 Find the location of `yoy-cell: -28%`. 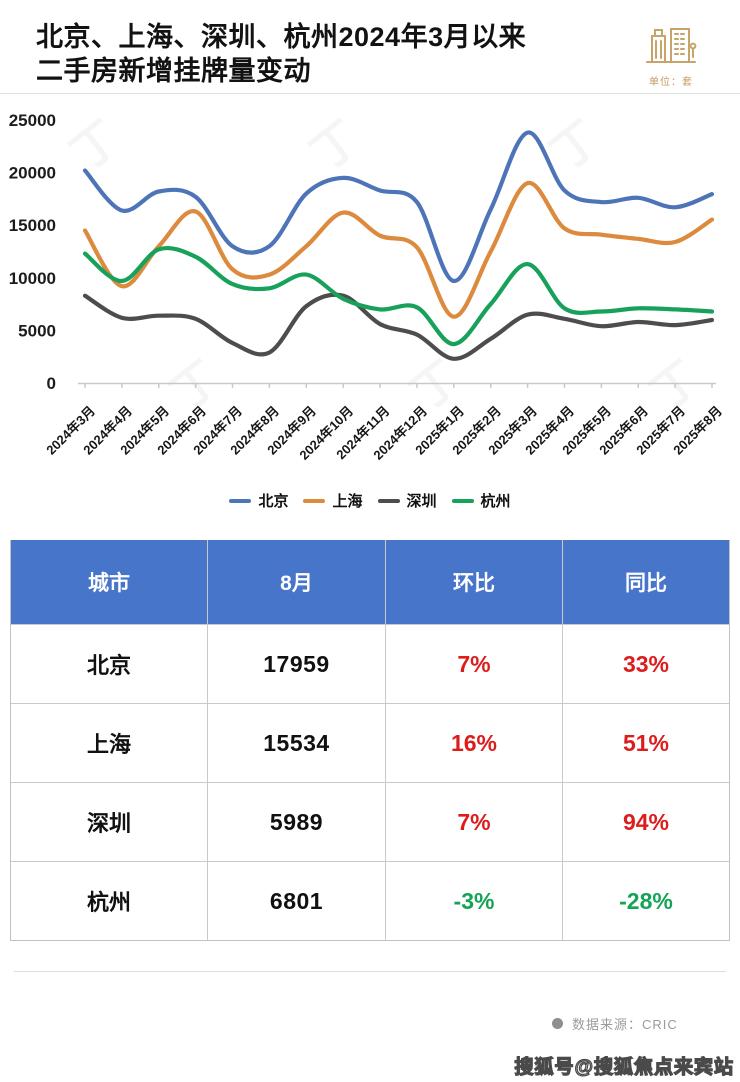

yoy-cell: -28% is located at coordinates (645, 901).